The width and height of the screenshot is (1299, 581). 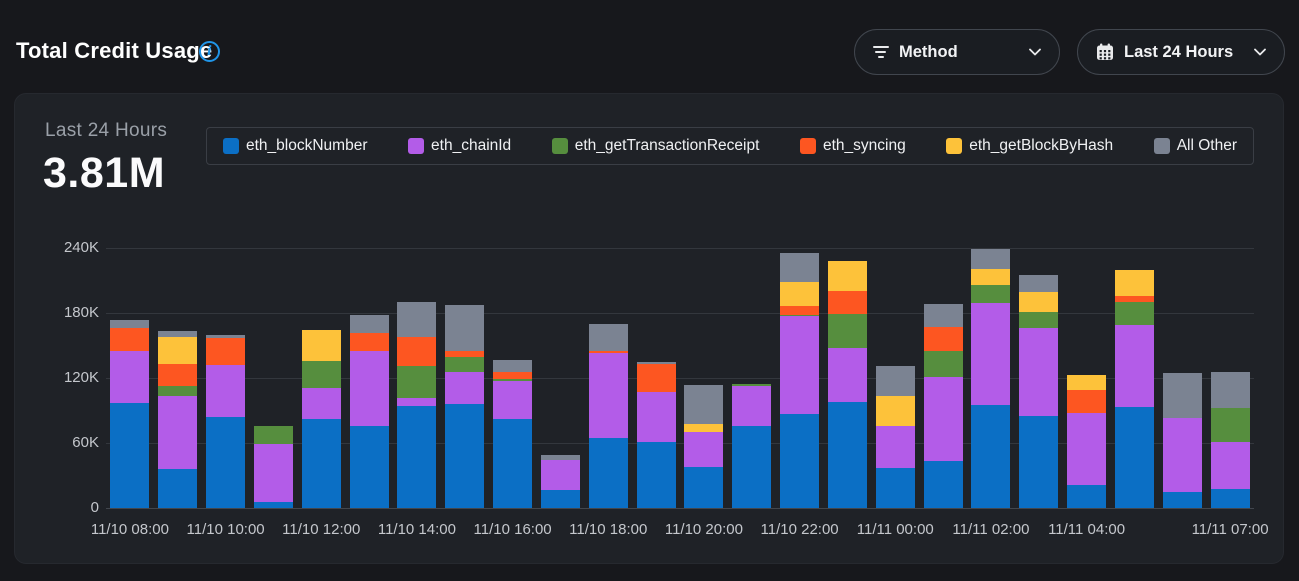 What do you see at coordinates (655, 146) in the screenshot?
I see `legend-item-eth_getTransactionReceipt: eth_getTransactionReceipt` at bounding box center [655, 146].